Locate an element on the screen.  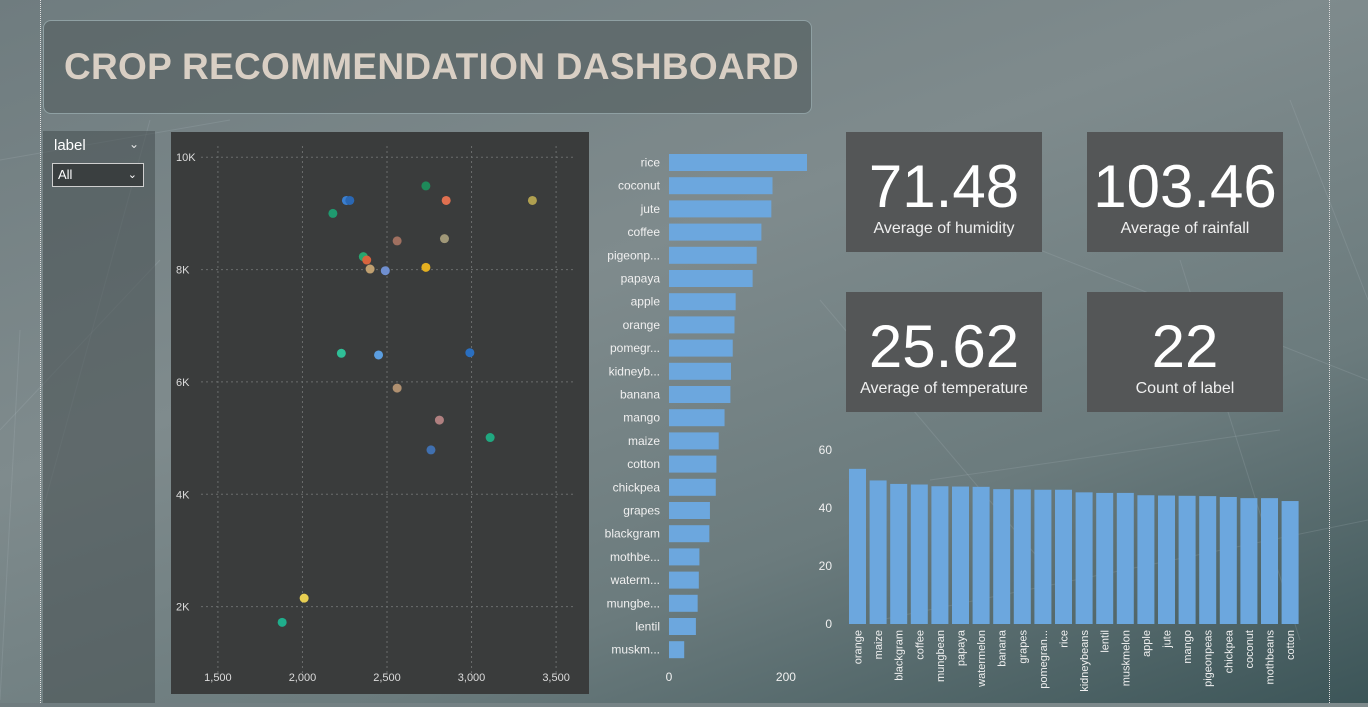
category-label: maize is located at coordinates (879, 644).